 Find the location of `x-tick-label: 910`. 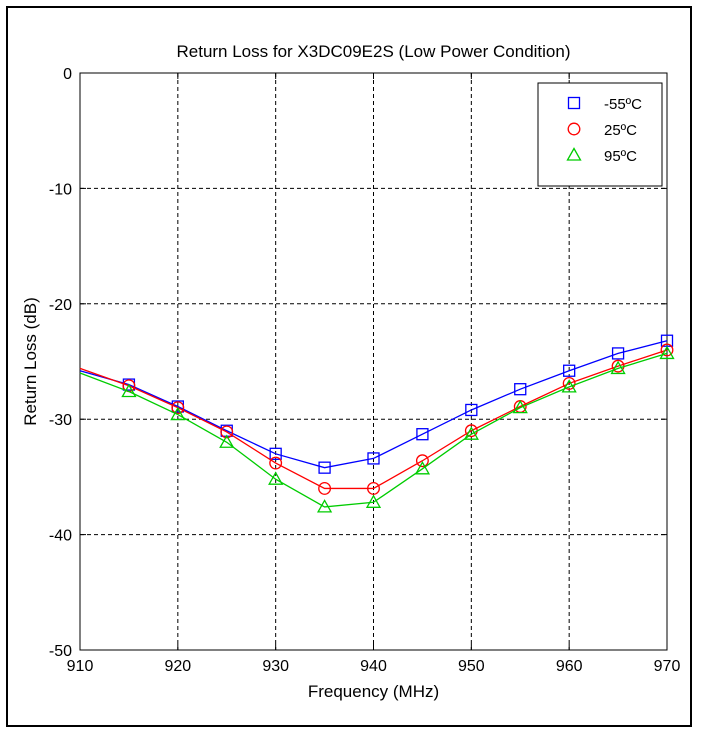

x-tick-label: 910 is located at coordinates (80, 666).